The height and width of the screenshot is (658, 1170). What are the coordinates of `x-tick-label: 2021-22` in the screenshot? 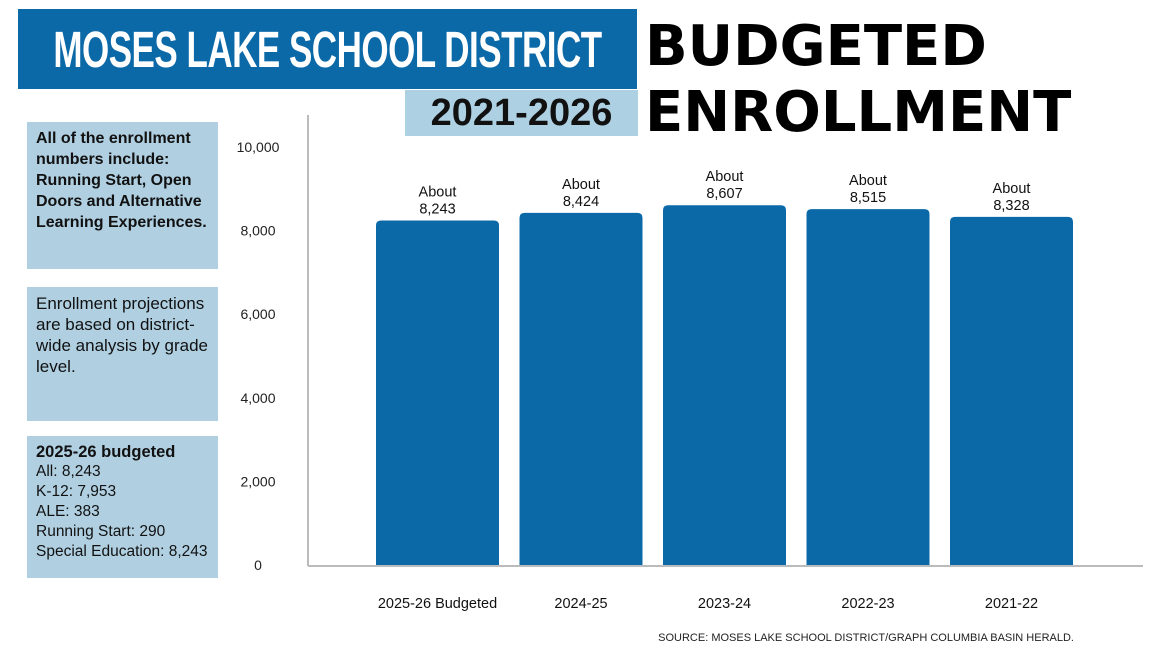 It's located at (1011, 604).